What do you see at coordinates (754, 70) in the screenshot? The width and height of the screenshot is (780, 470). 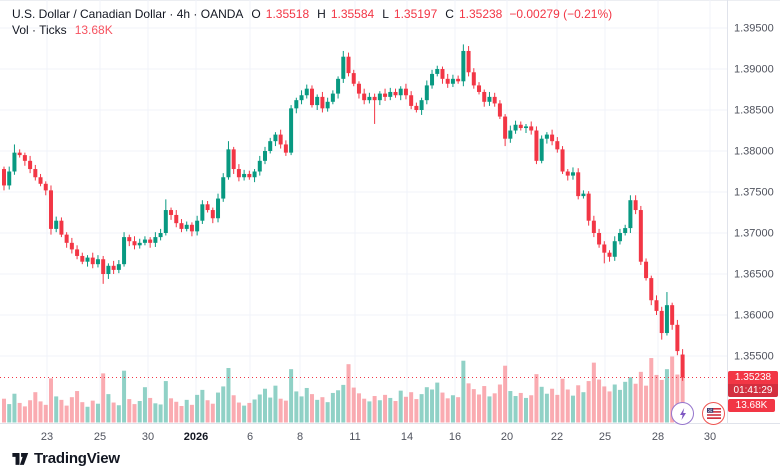 I see `svg-text: 1.39000` at bounding box center [754, 70].